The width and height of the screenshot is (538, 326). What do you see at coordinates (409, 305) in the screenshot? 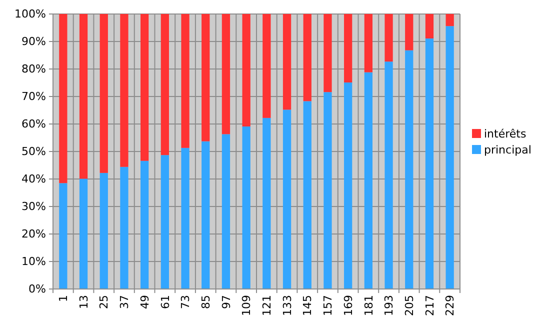
I see `x-tick-label: 205` at bounding box center [409, 305].